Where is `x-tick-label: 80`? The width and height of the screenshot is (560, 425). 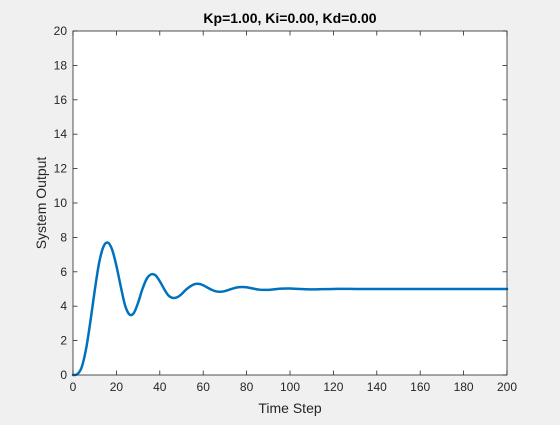
x-tick-label: 80 is located at coordinates (247, 387).